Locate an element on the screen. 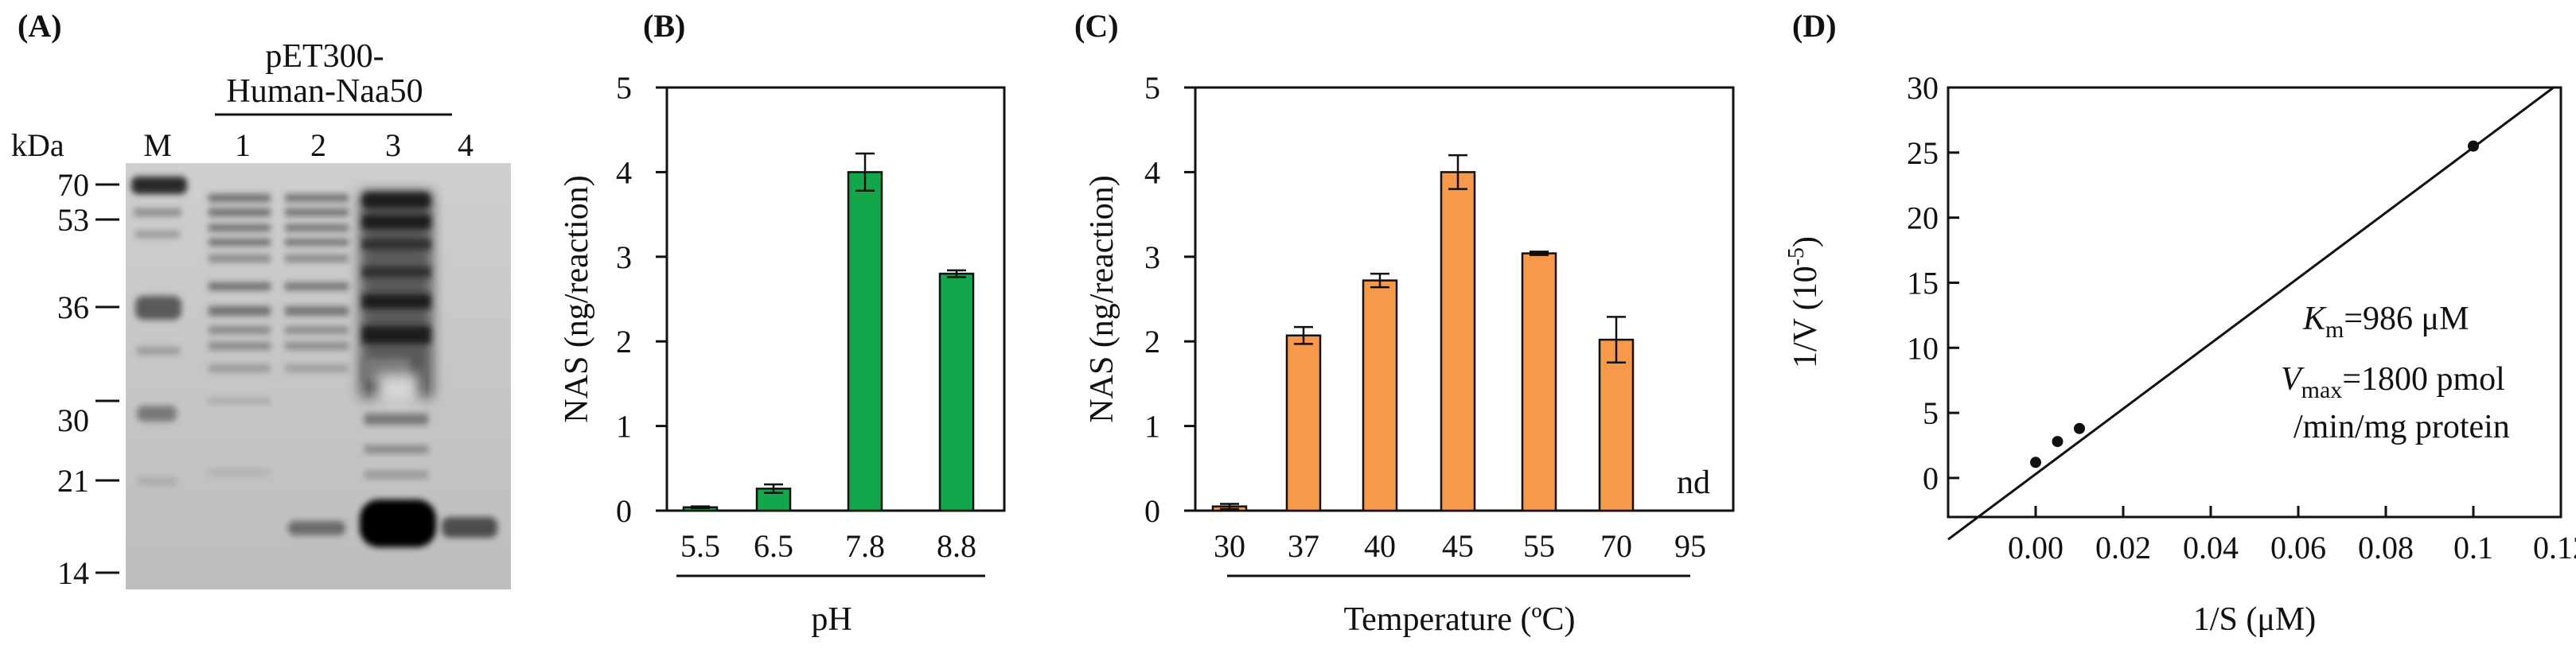 Image resolution: width=2576 pixels, height=657 pixels. panel-c-nd-annotation: nd is located at coordinates (1693, 483).